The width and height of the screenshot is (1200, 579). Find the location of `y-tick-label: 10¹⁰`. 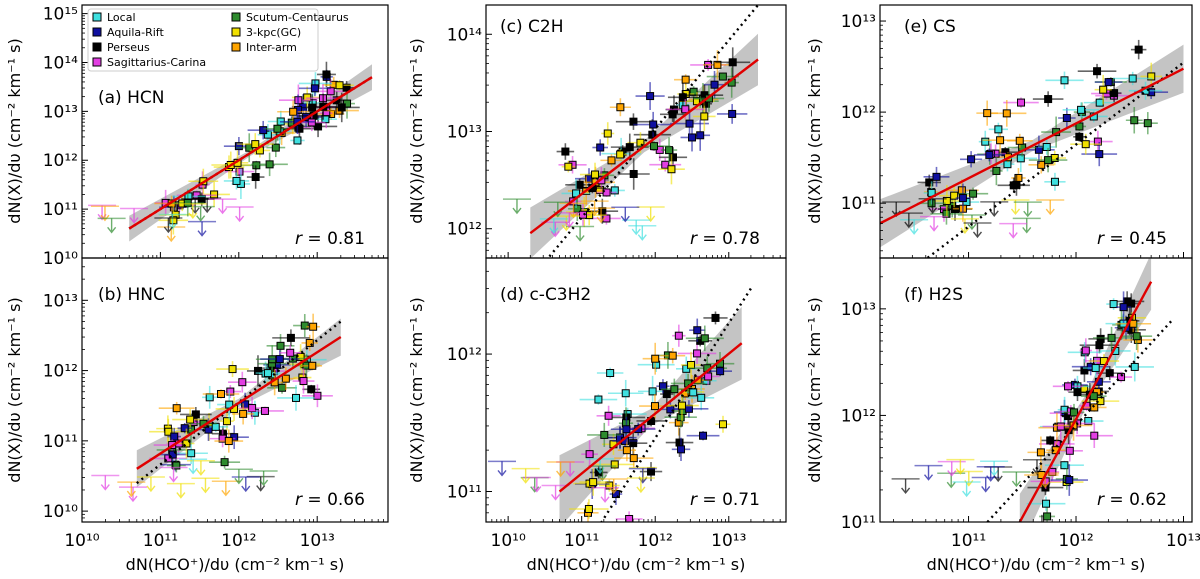

y-tick-label: 10¹⁰ is located at coordinates (60, 512).